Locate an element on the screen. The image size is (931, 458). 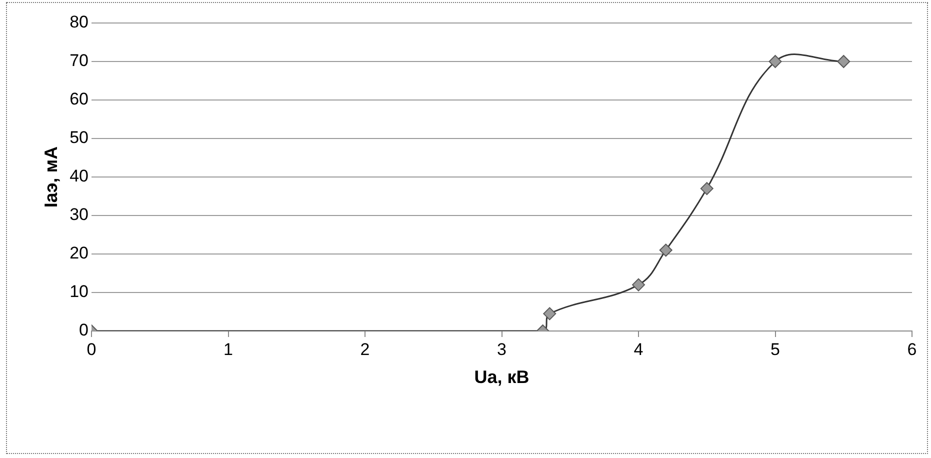
y-tick-label: 60 is located at coordinates (79, 99).